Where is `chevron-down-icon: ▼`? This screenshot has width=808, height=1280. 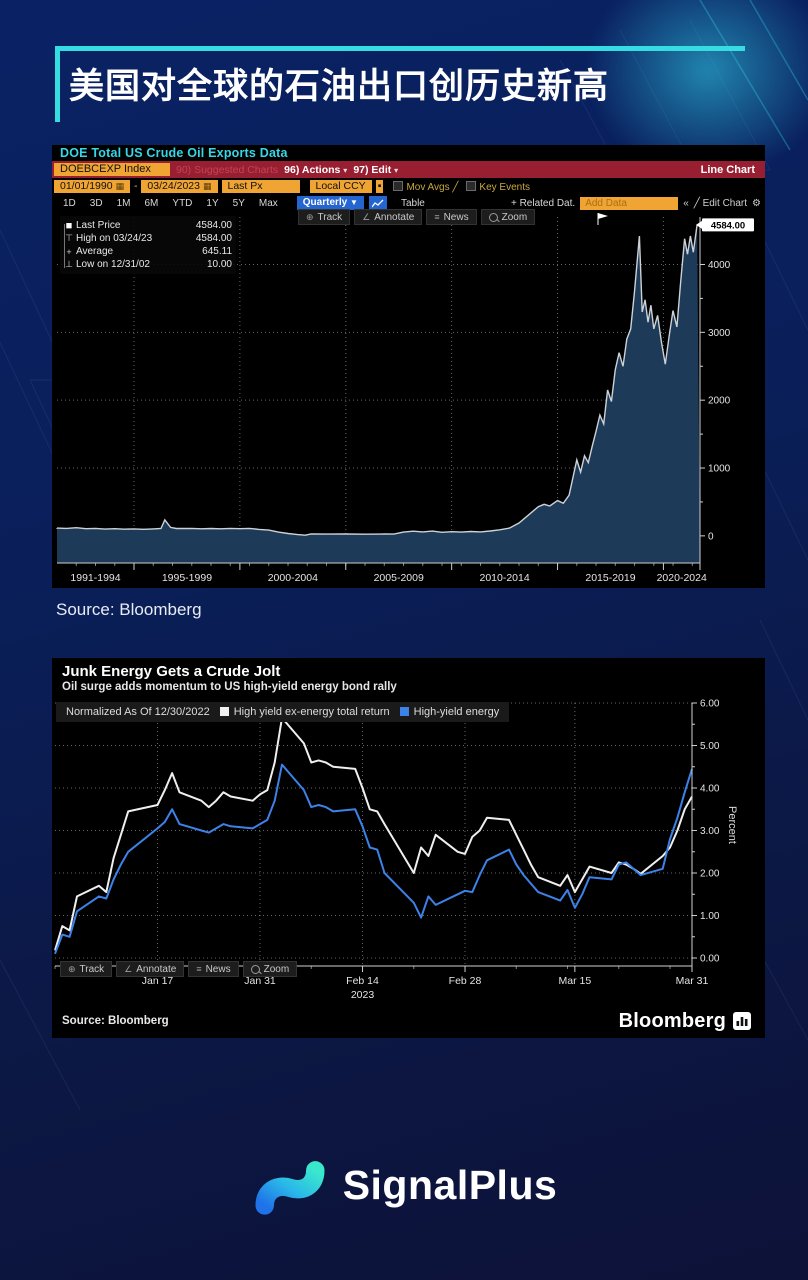
chevron-down-icon: ▼ is located at coordinates (354, 202).